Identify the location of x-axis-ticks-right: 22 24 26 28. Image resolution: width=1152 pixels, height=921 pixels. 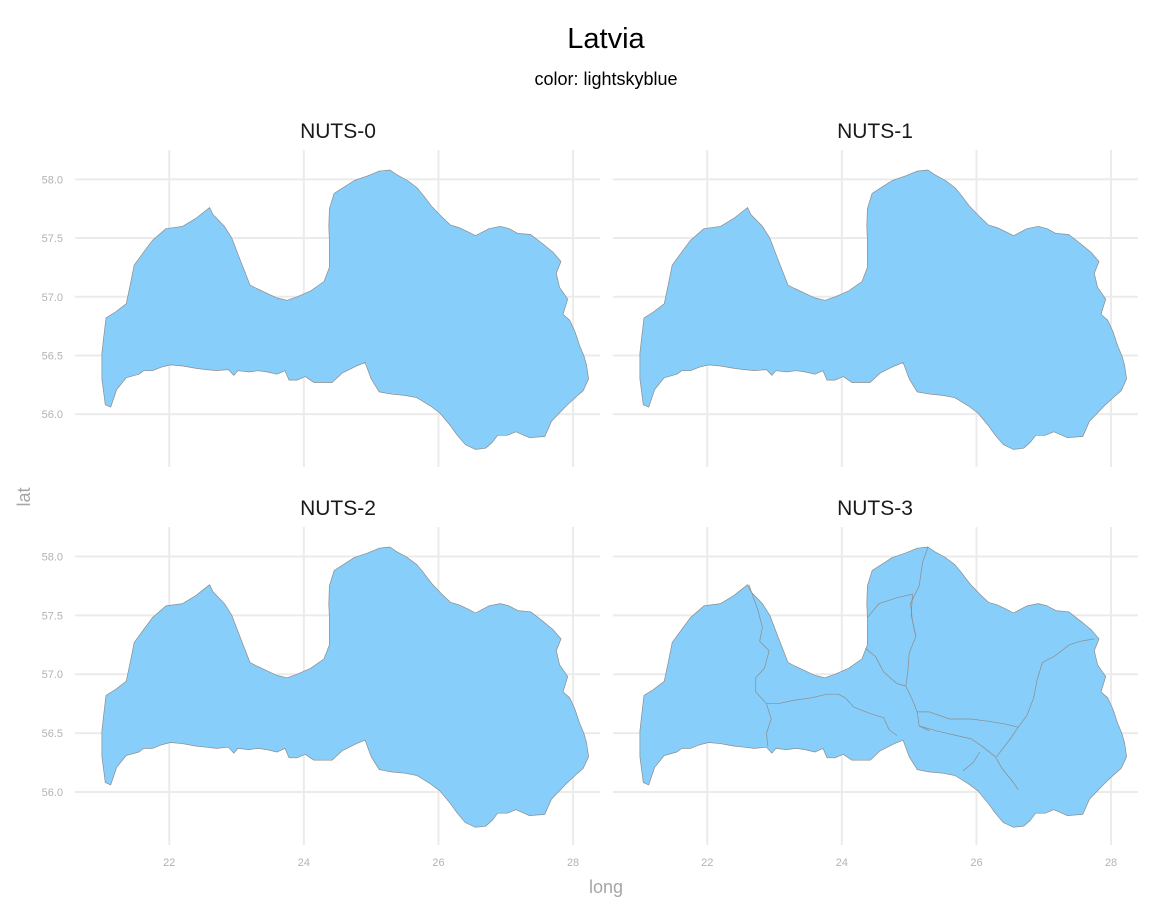
(909, 863).